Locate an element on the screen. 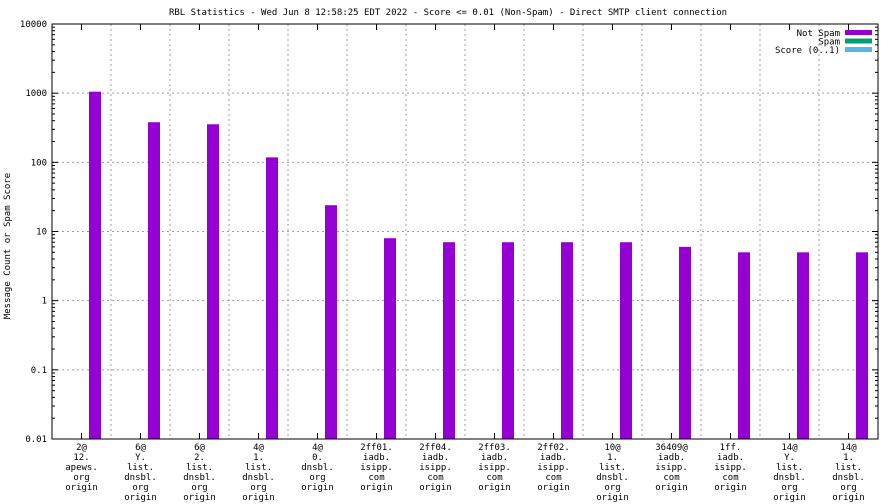  x-tick-label: 1ff. is located at coordinates (731, 448).